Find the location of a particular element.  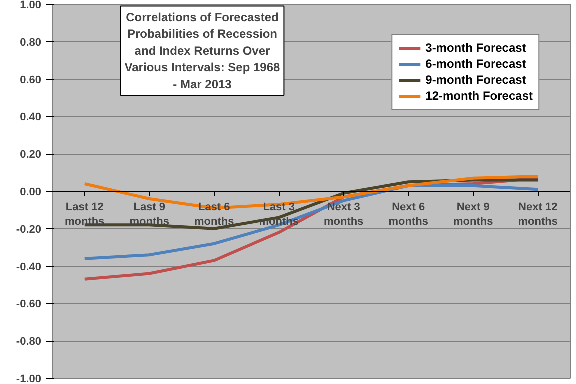

x-tick-label: Next 9 months is located at coordinates (474, 215).